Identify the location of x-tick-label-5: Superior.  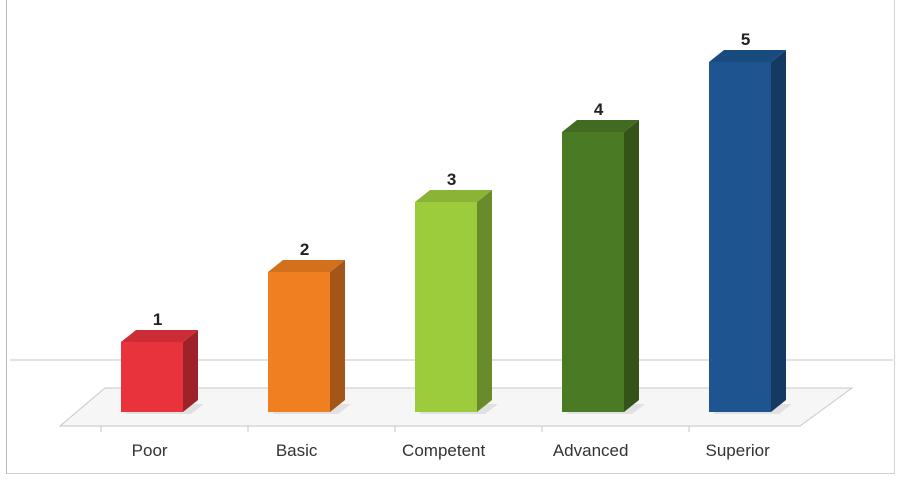
(740, 450).